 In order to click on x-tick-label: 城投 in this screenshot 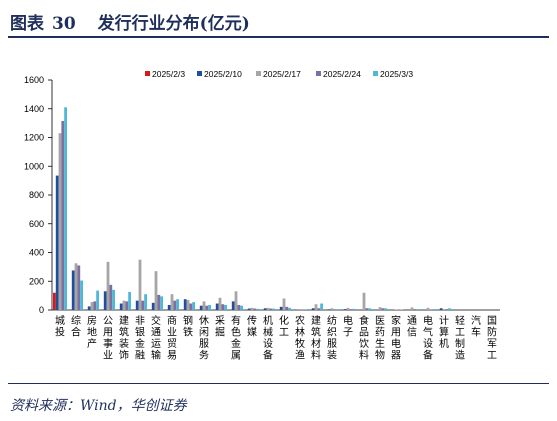, I will do `click(60, 327)`.